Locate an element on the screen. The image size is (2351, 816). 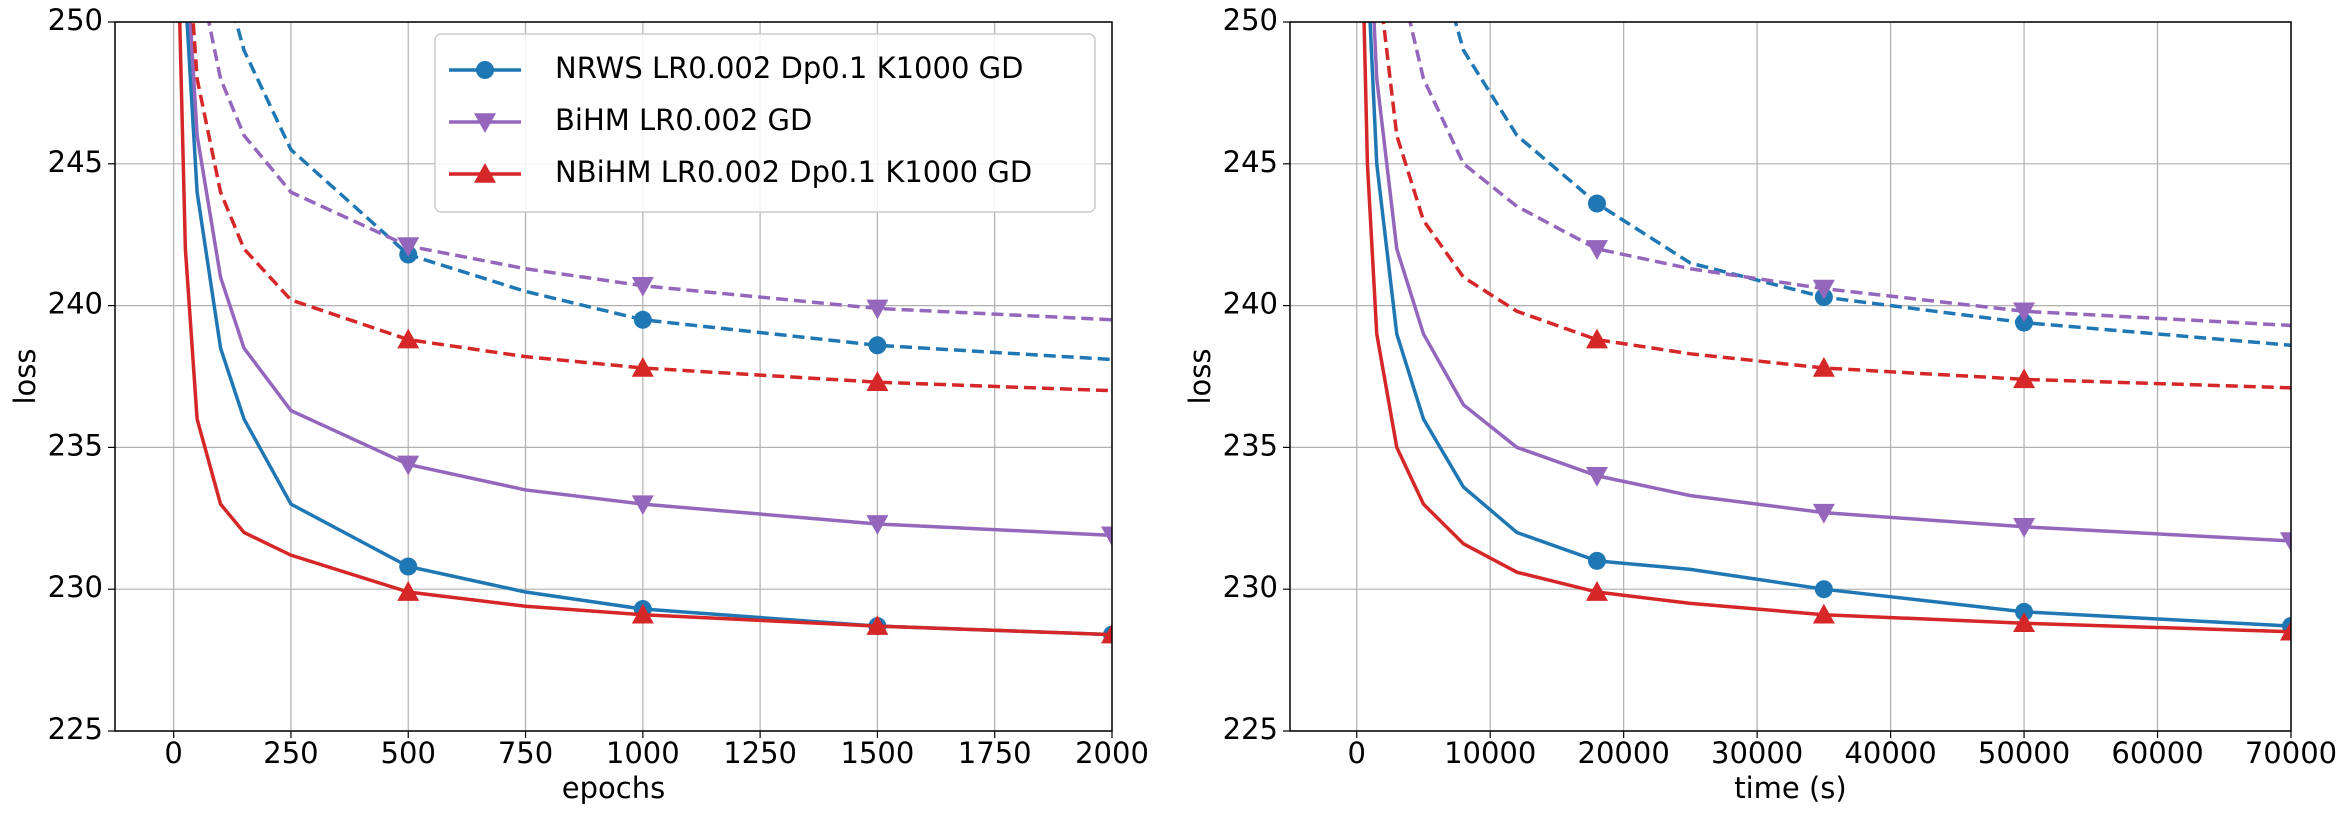
x-tick-label: 1250 is located at coordinates (760, 753).